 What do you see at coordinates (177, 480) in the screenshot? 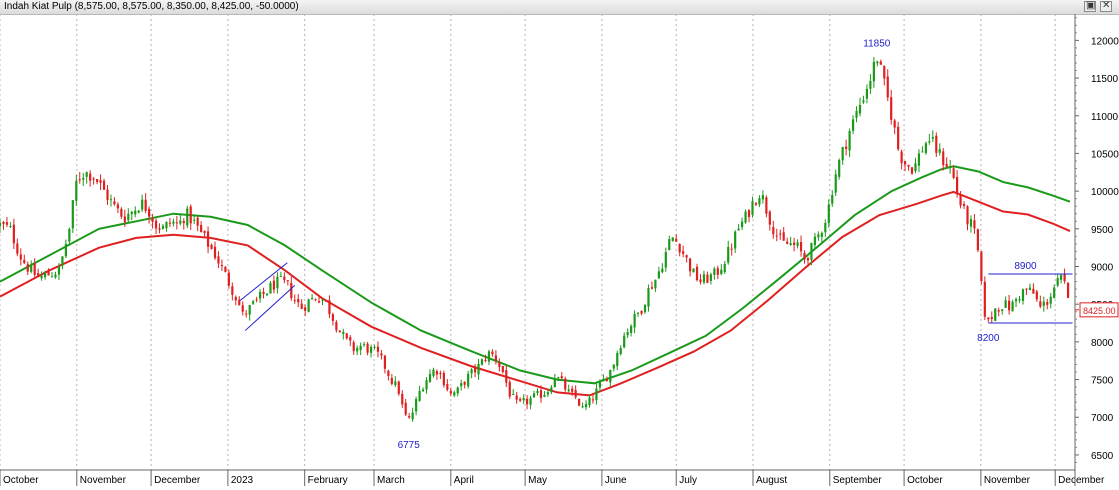
I see `x-tick-label: December` at bounding box center [177, 480].